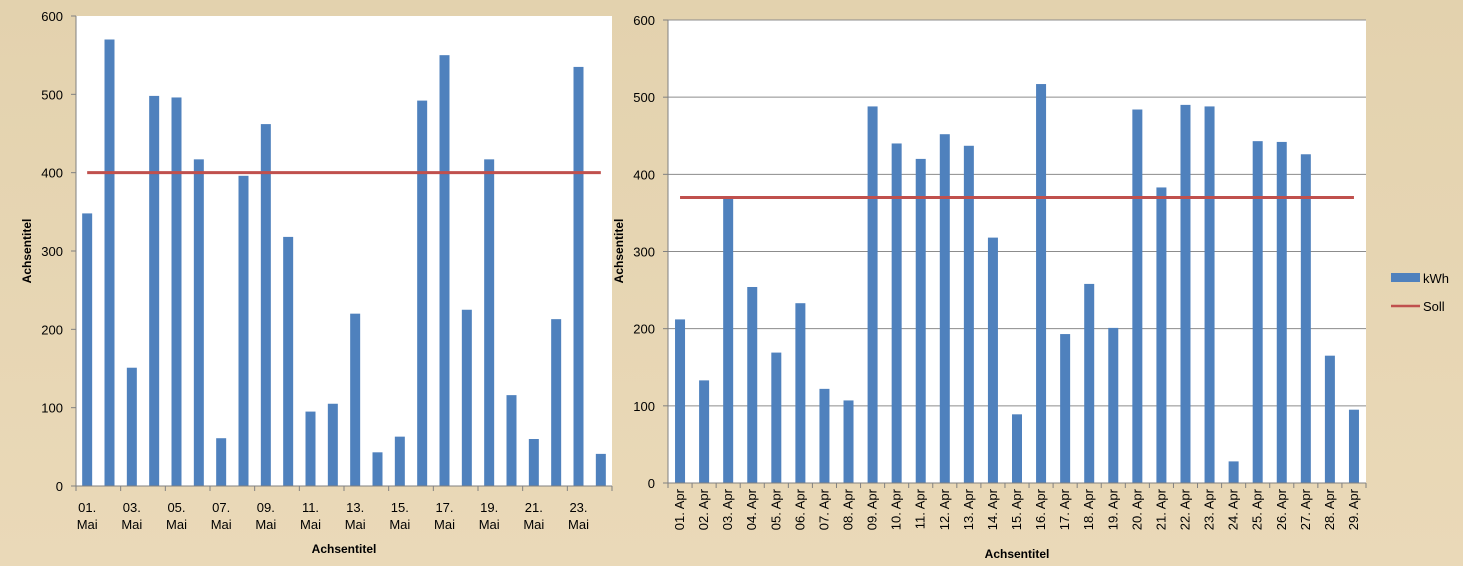 The width and height of the screenshot is (1463, 566). Describe the element at coordinates (644, 20) in the screenshot. I see `y-tick-label-april: 600` at that location.